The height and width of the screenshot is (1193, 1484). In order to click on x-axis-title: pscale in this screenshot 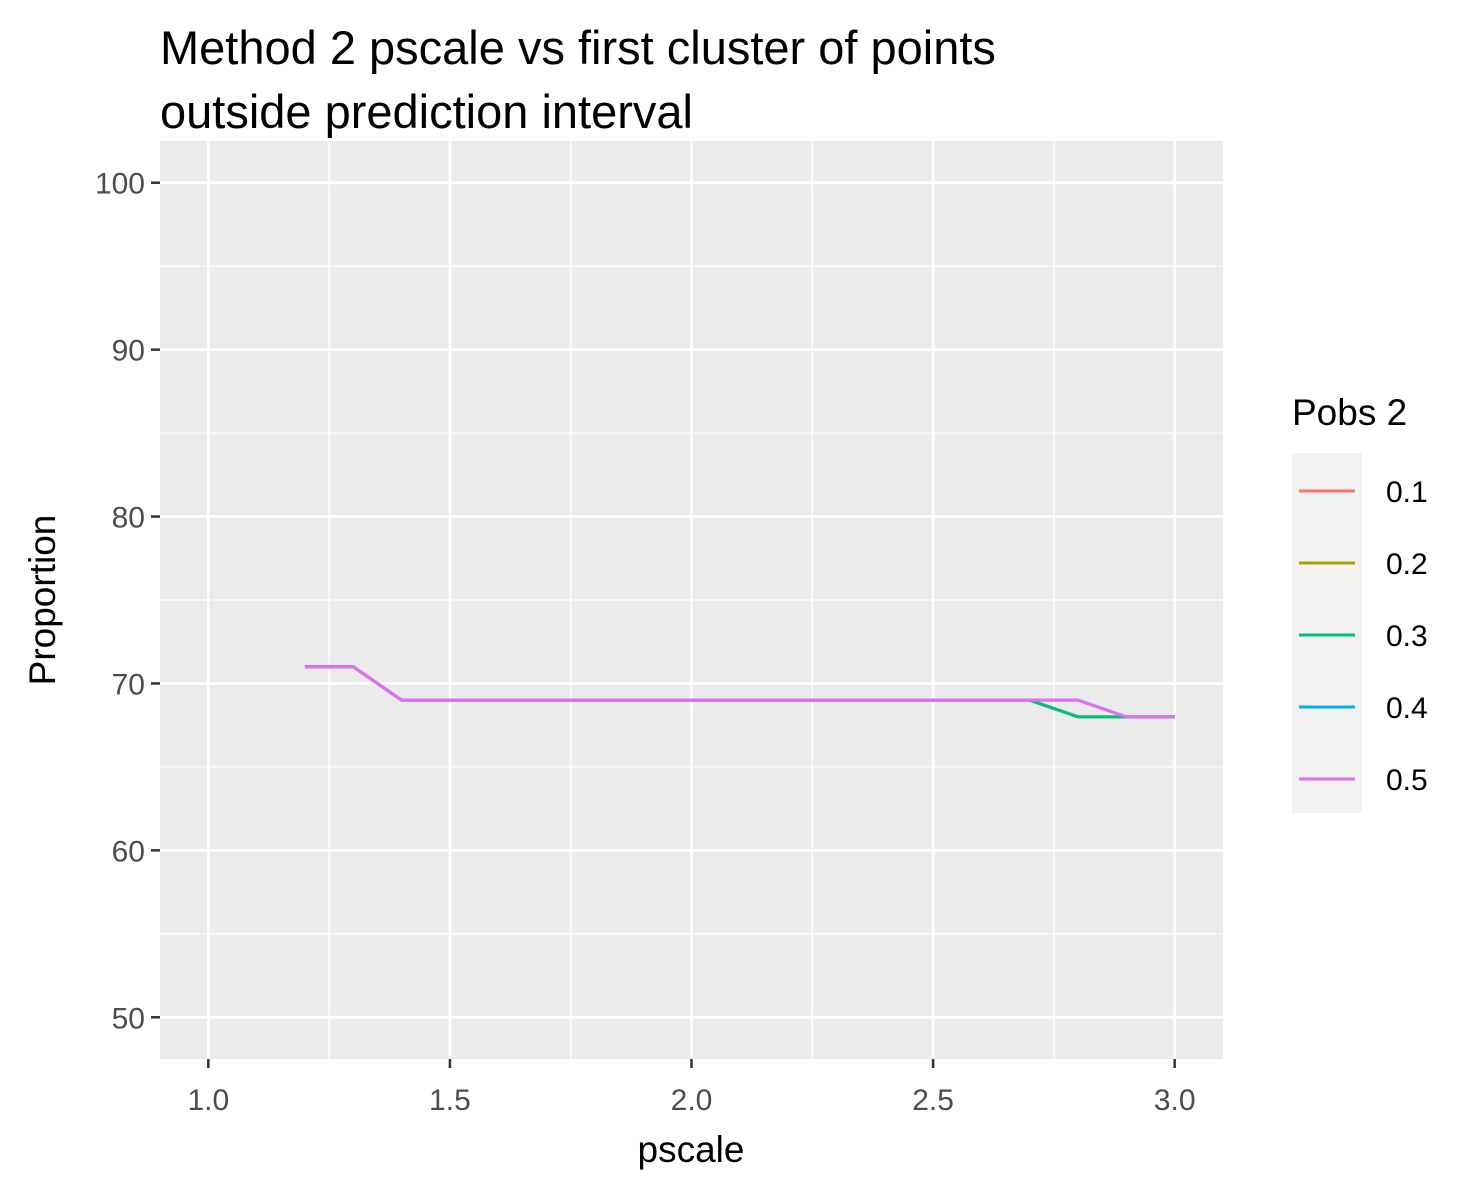, I will do `click(691, 1149)`.